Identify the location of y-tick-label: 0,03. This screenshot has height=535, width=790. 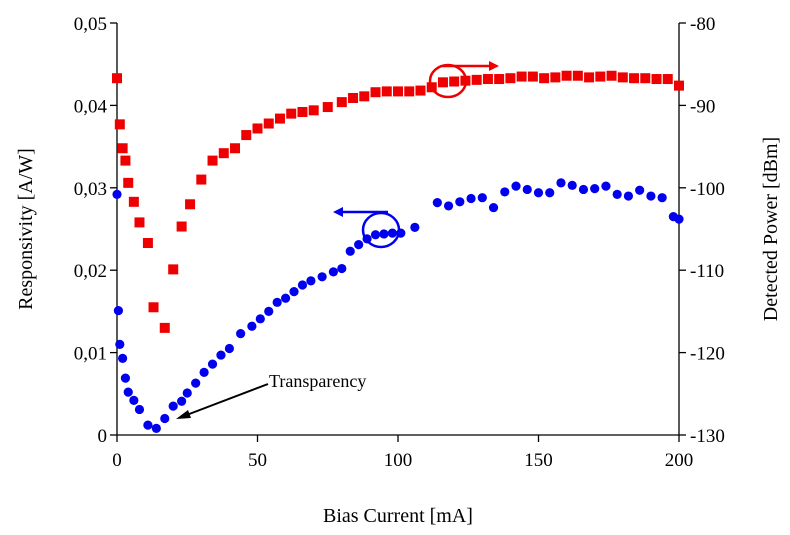
(90, 189).